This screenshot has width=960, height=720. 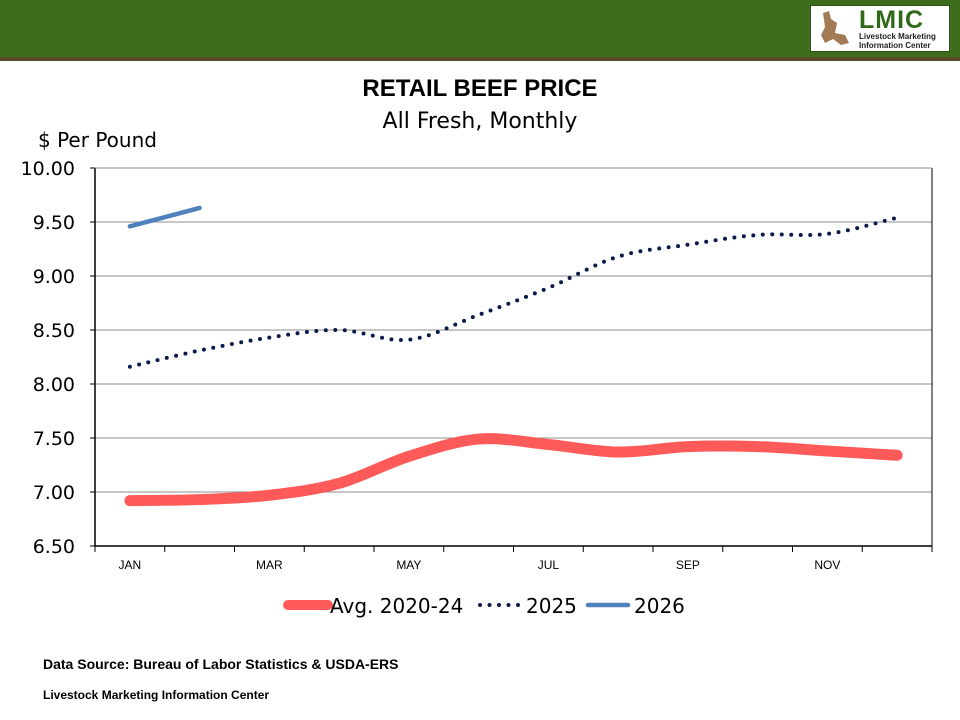 What do you see at coordinates (480, 28) in the screenshot?
I see `header-band` at bounding box center [480, 28].